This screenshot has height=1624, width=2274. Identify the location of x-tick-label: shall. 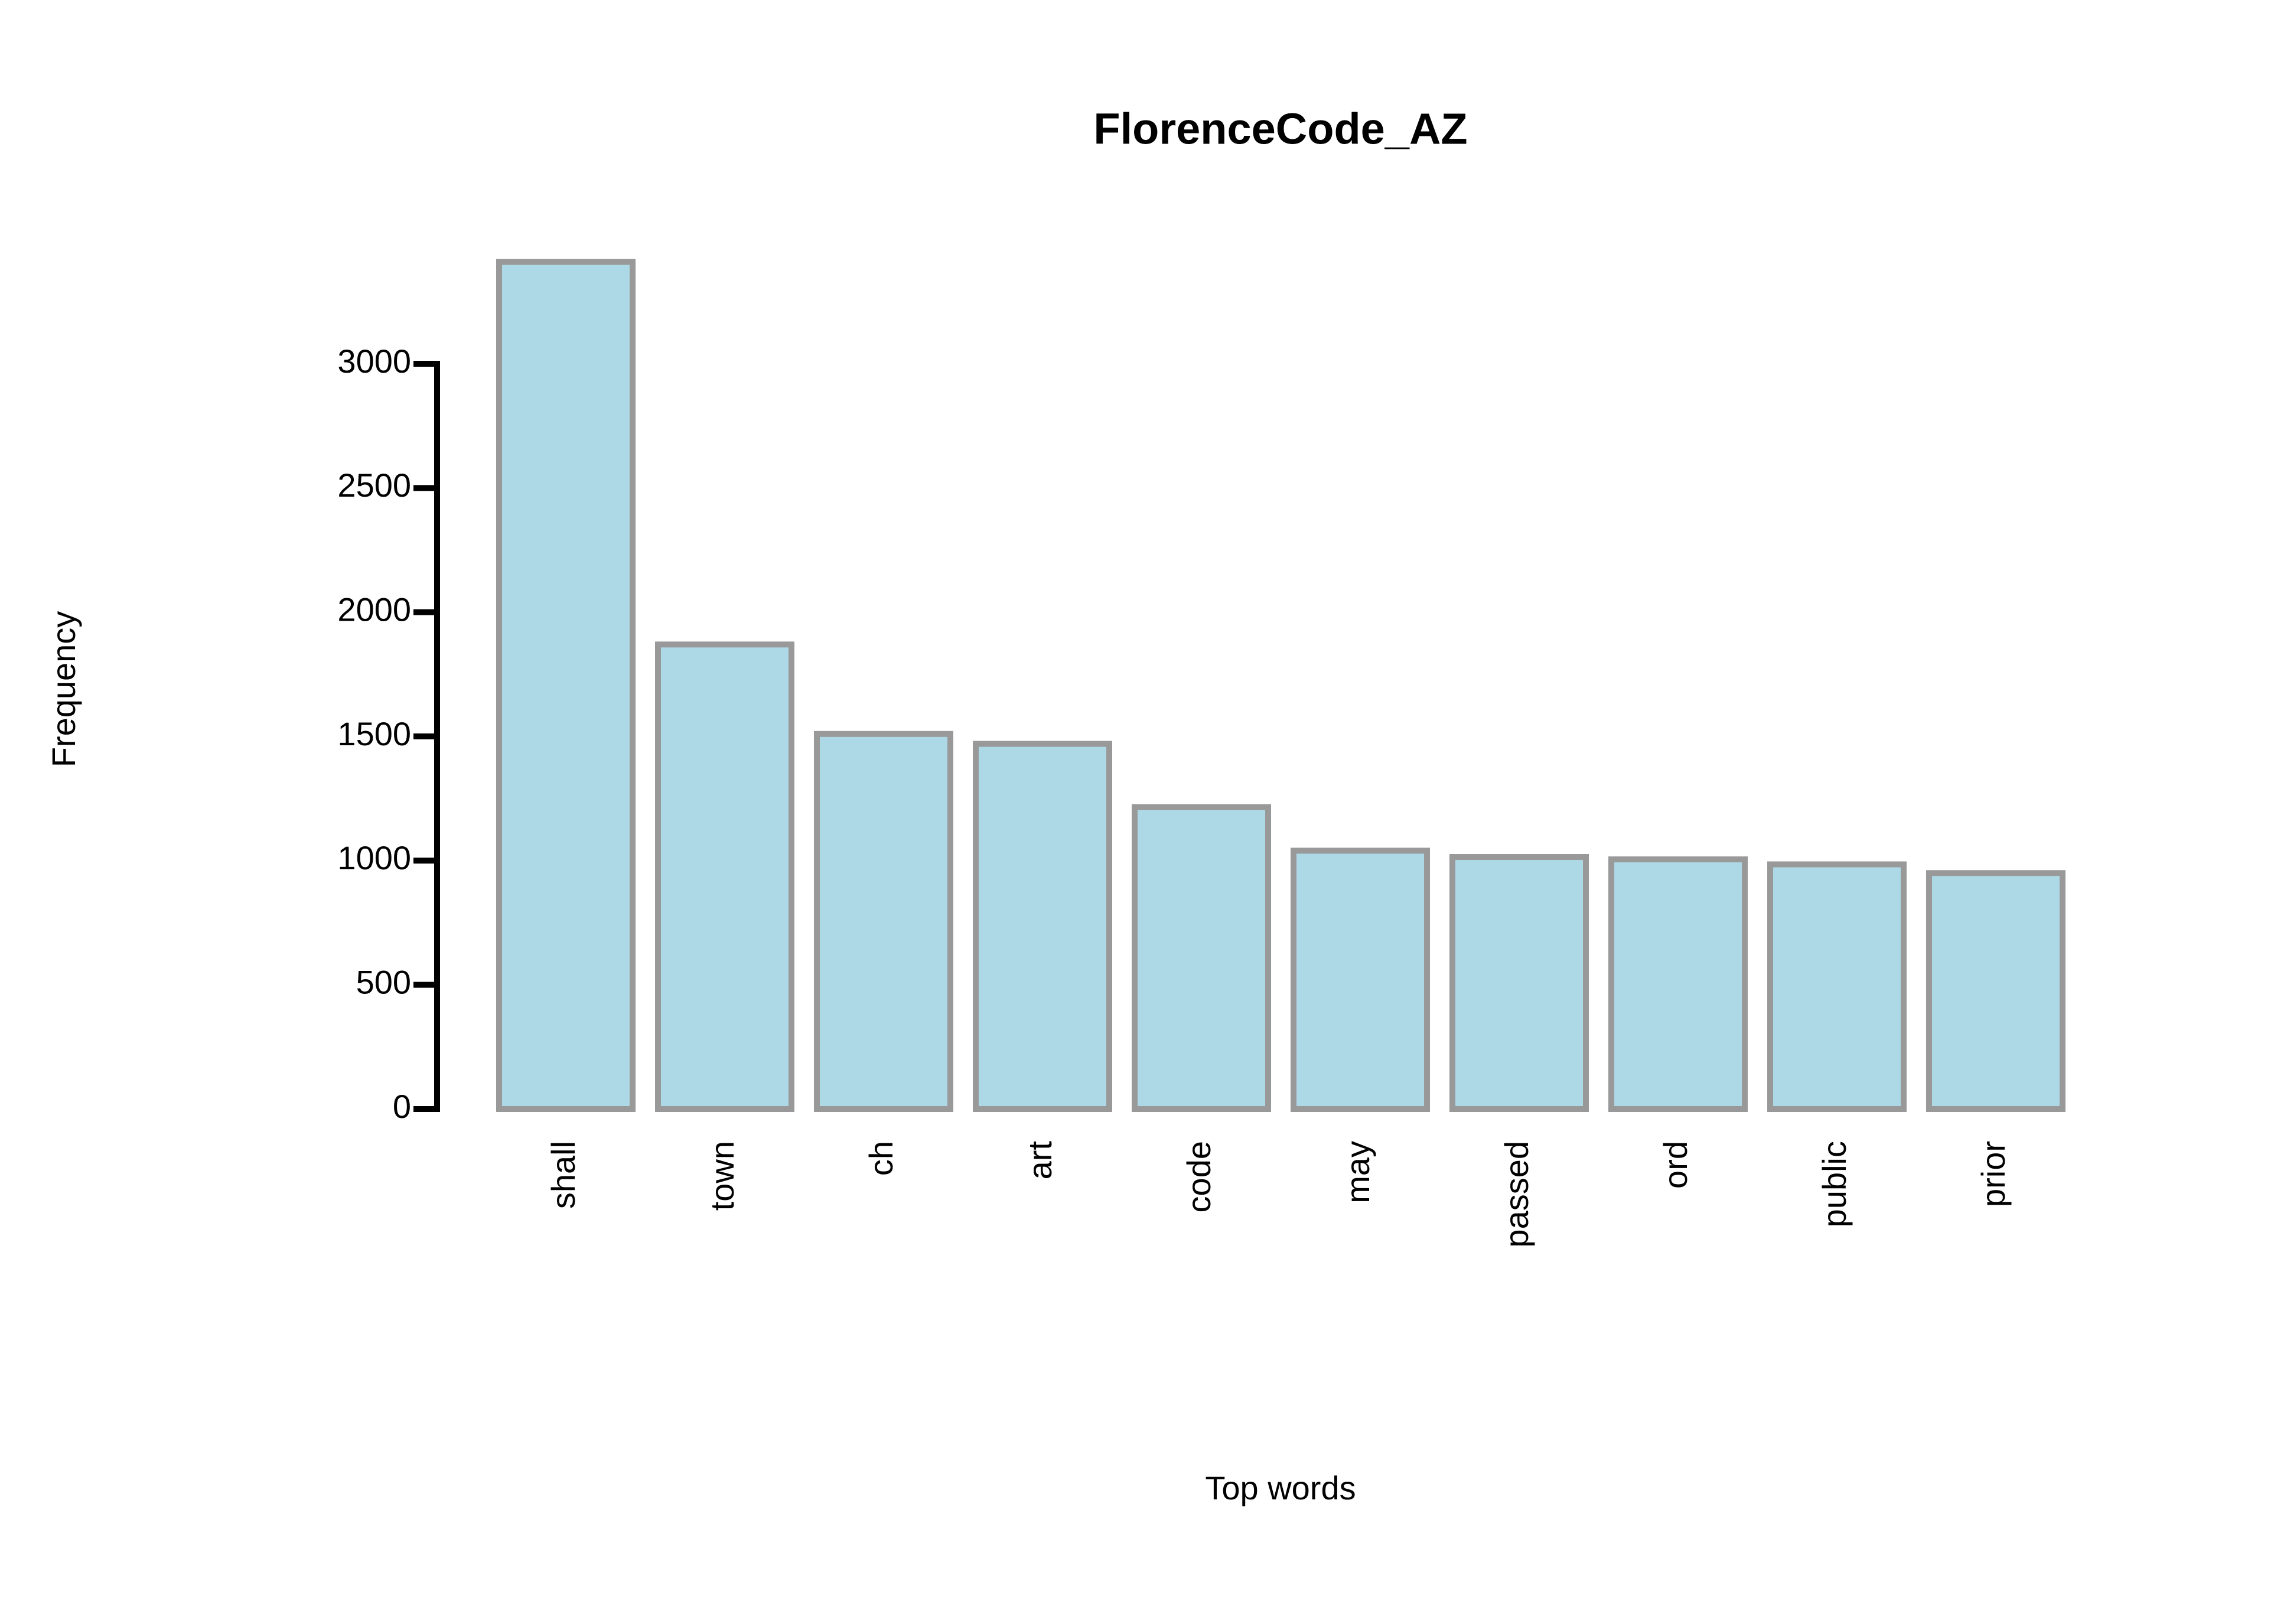
(563, 1175).